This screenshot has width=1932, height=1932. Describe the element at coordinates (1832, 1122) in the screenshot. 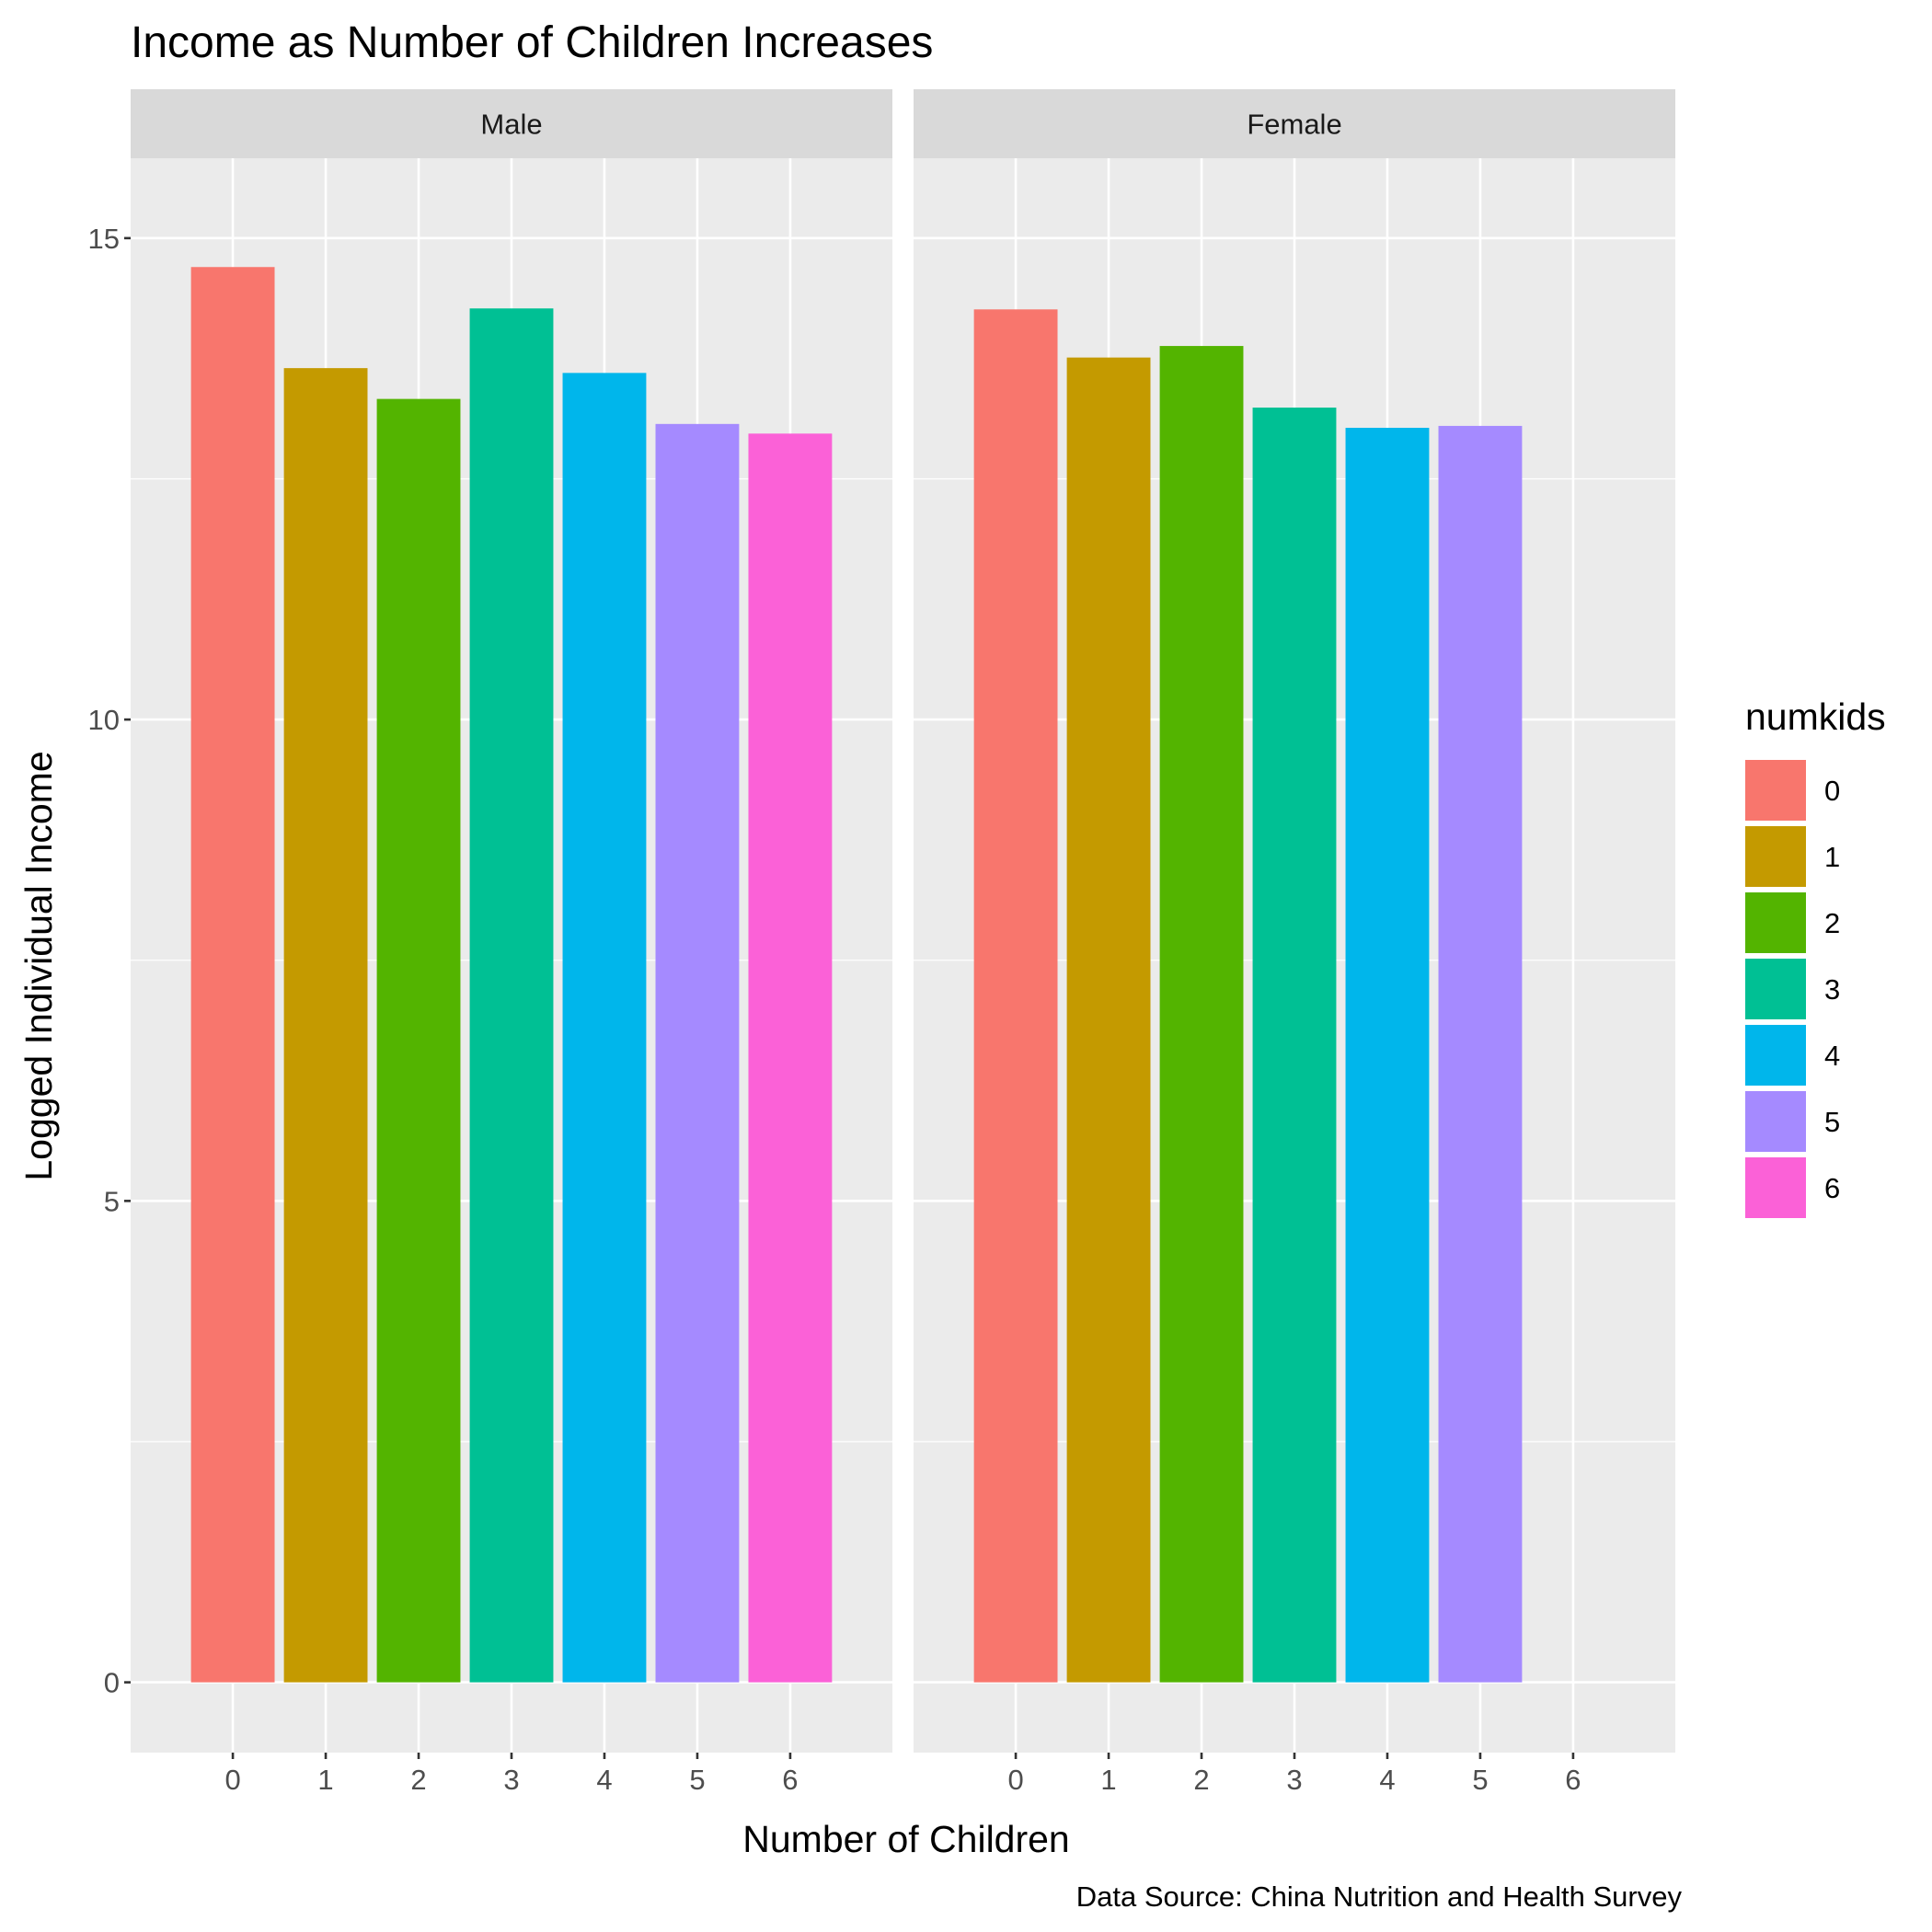

I see `legend-label-5: 5` at that location.